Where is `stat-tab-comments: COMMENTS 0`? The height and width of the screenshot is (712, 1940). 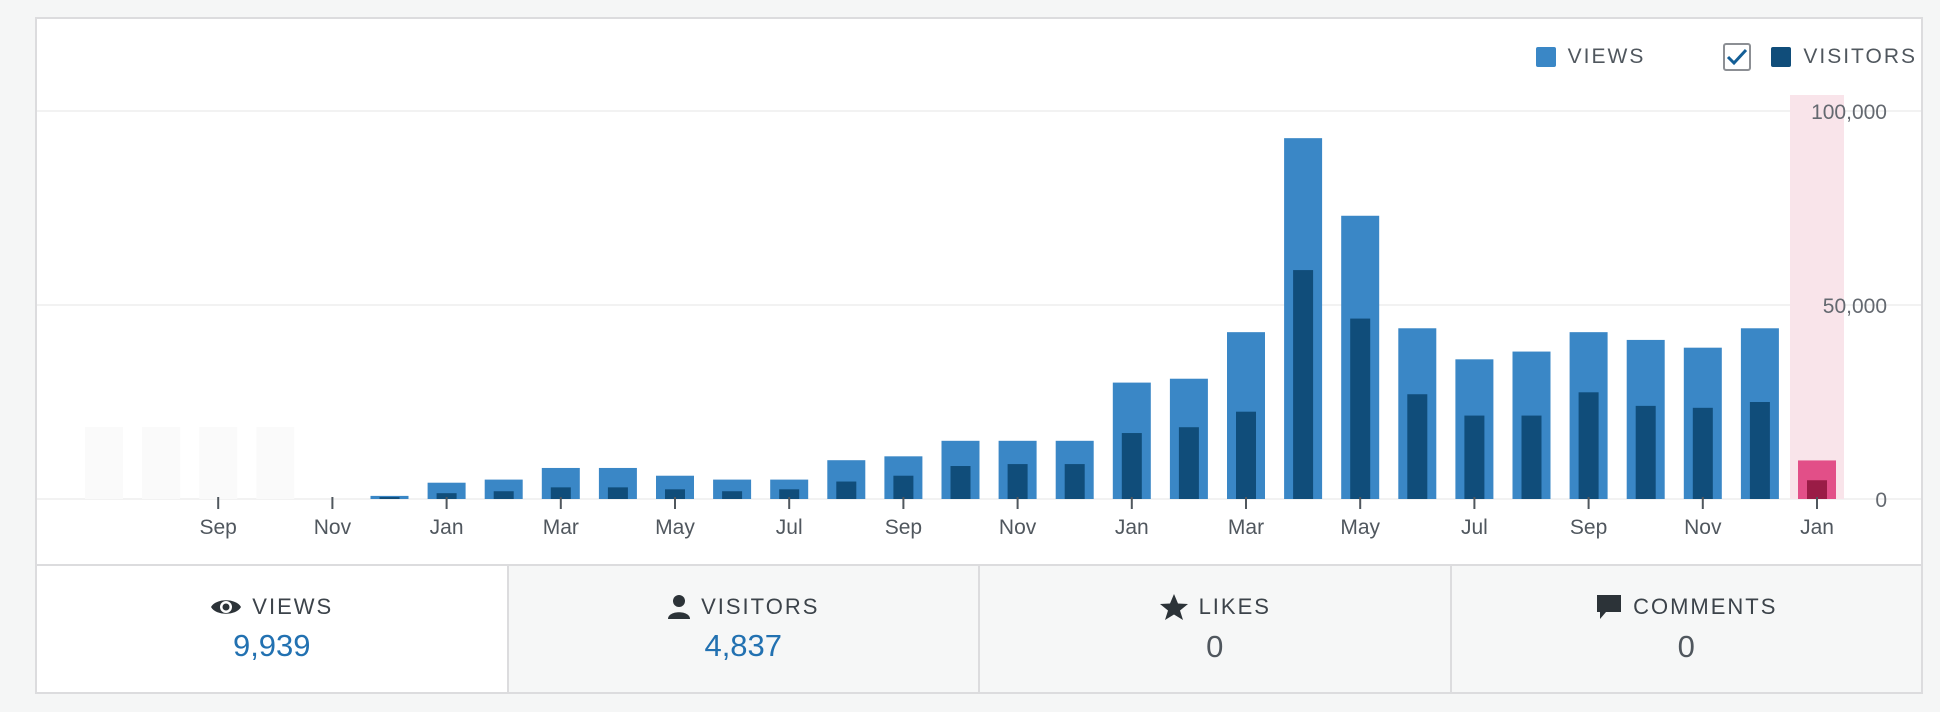
stat-tab-comments: COMMENTS 0 is located at coordinates (1685, 629).